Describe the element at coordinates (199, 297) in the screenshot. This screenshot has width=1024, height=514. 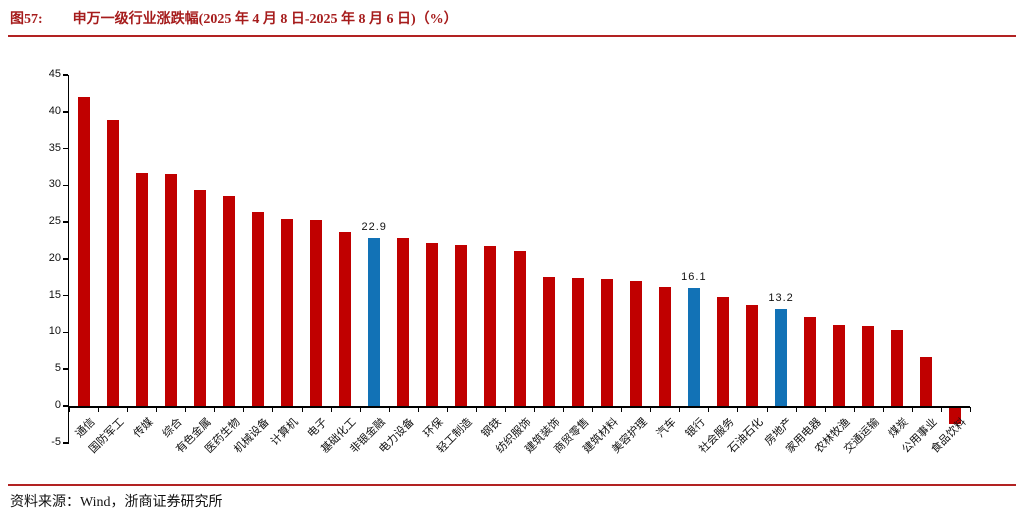
I see `bar-有色金属` at that location.